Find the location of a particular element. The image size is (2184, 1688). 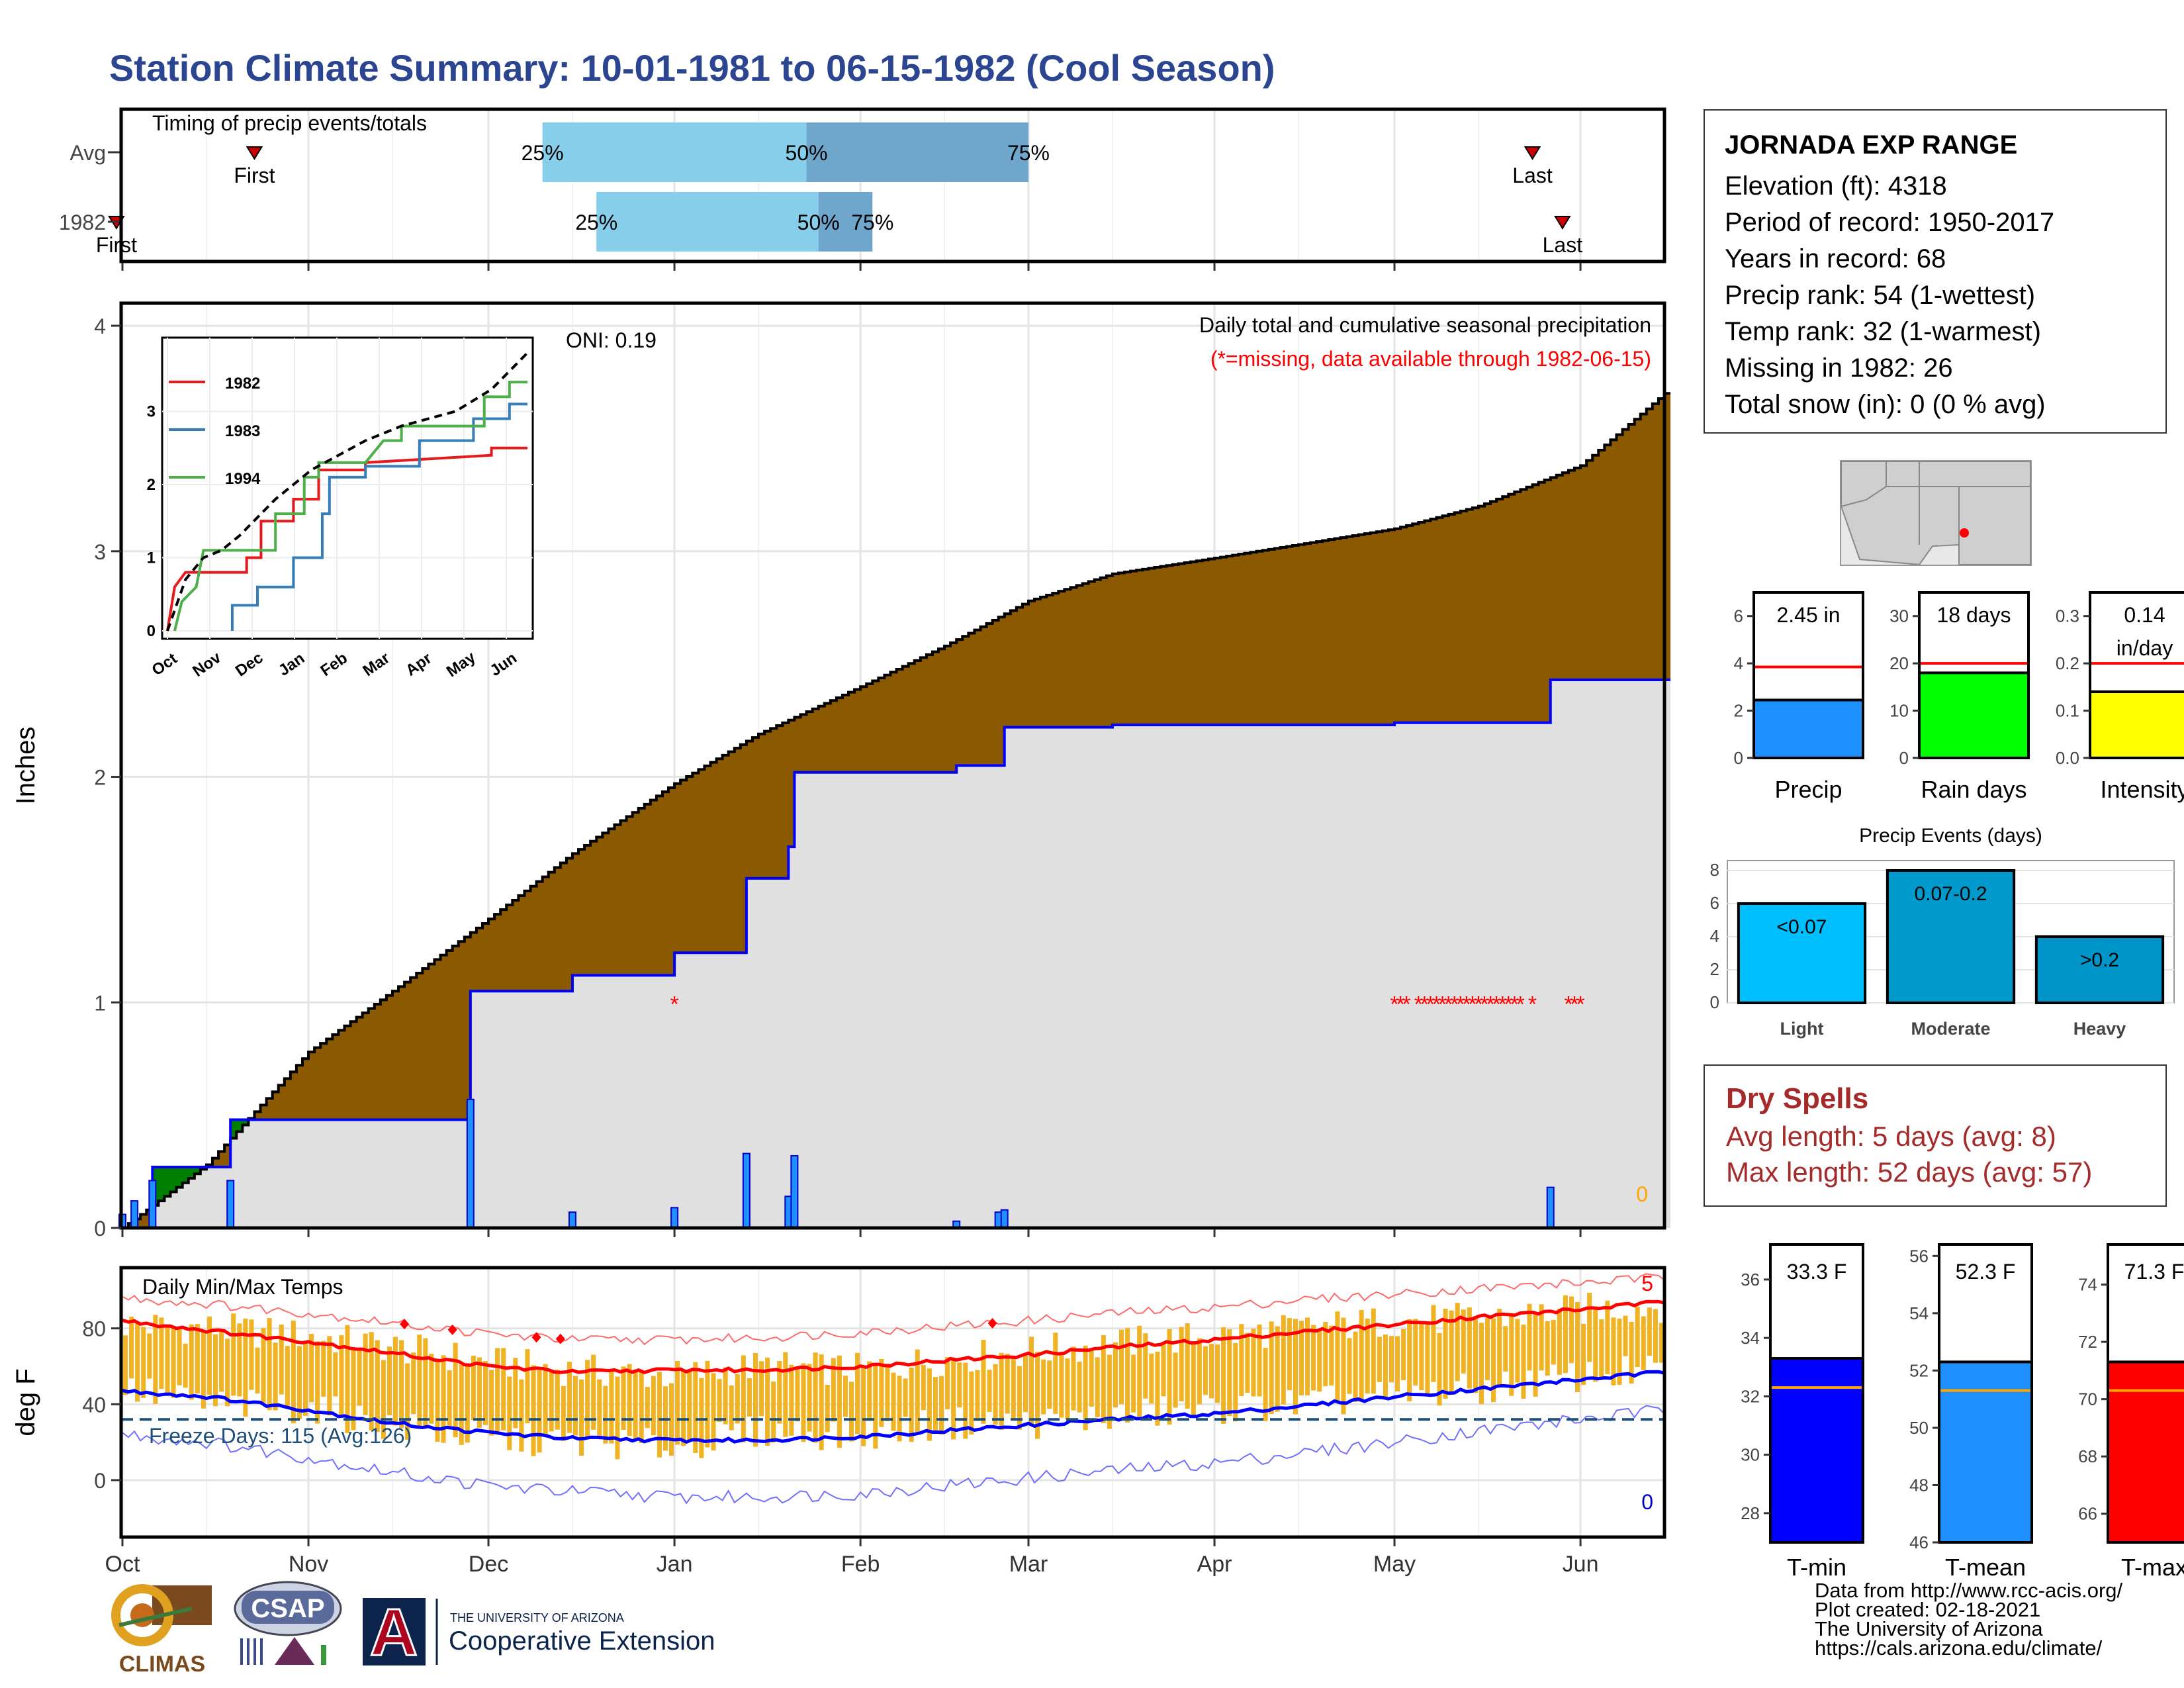

temp-bar-axis-label: T-max is located at coordinates (2152, 1567).